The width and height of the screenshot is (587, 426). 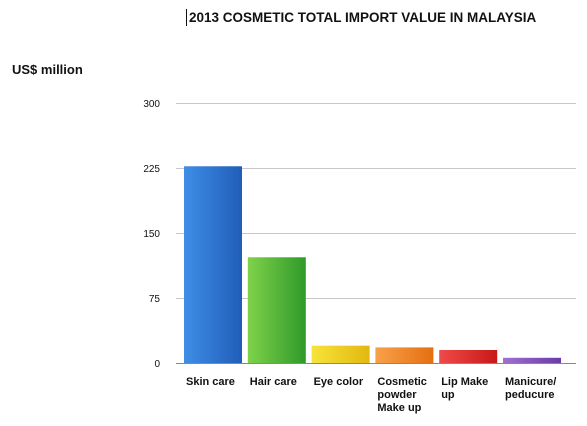 I want to click on bar-cosmetic-powder-make-up, so click(x=404, y=355).